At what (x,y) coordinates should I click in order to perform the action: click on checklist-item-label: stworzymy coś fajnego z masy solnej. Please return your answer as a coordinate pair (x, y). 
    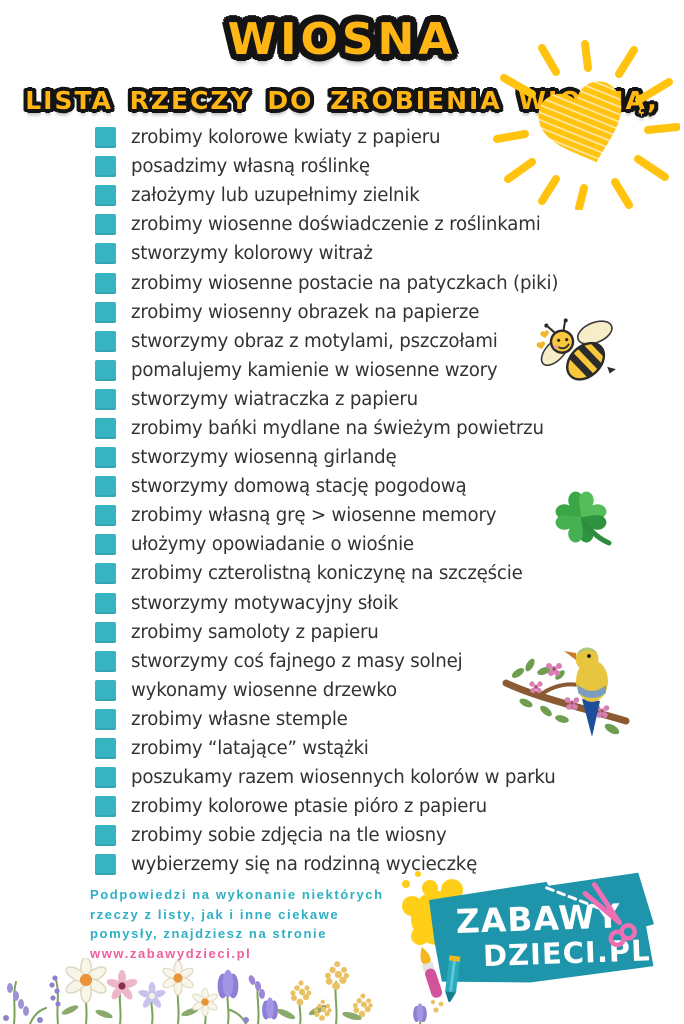
    Looking at the image, I should click on (297, 661).